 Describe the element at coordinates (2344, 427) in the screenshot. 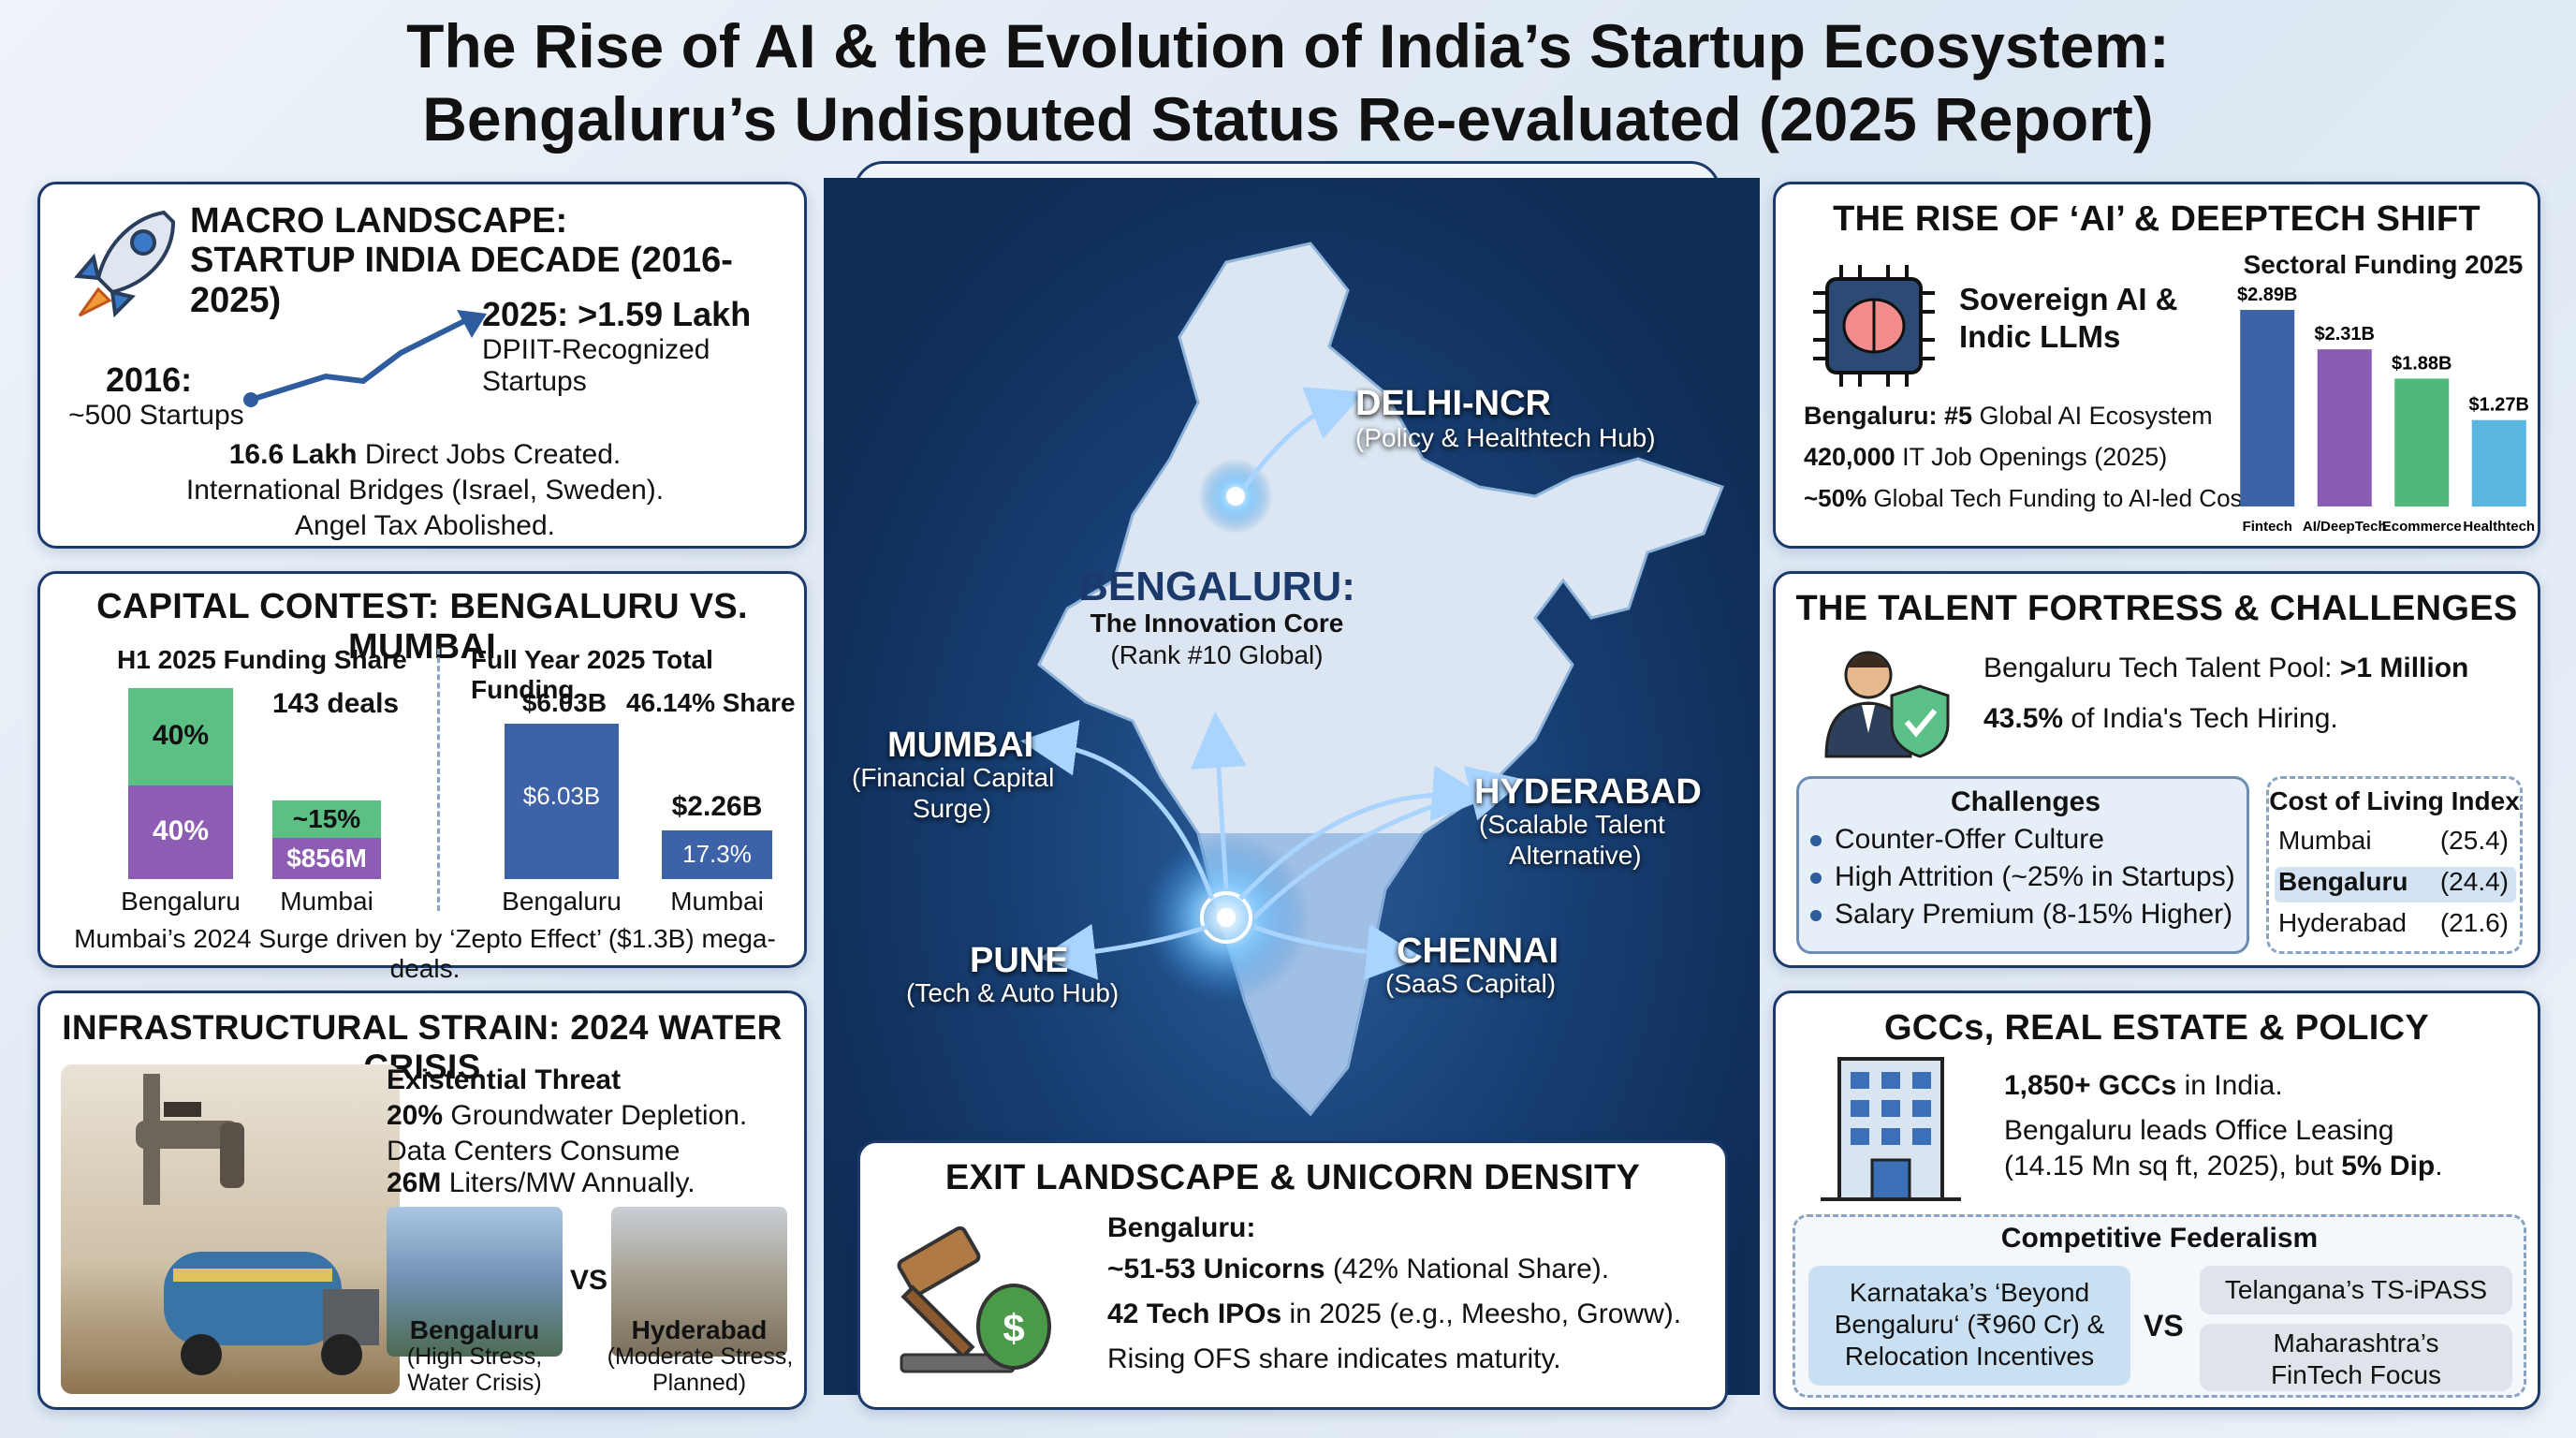

I see `sector-bar-ai-deeptech` at that location.